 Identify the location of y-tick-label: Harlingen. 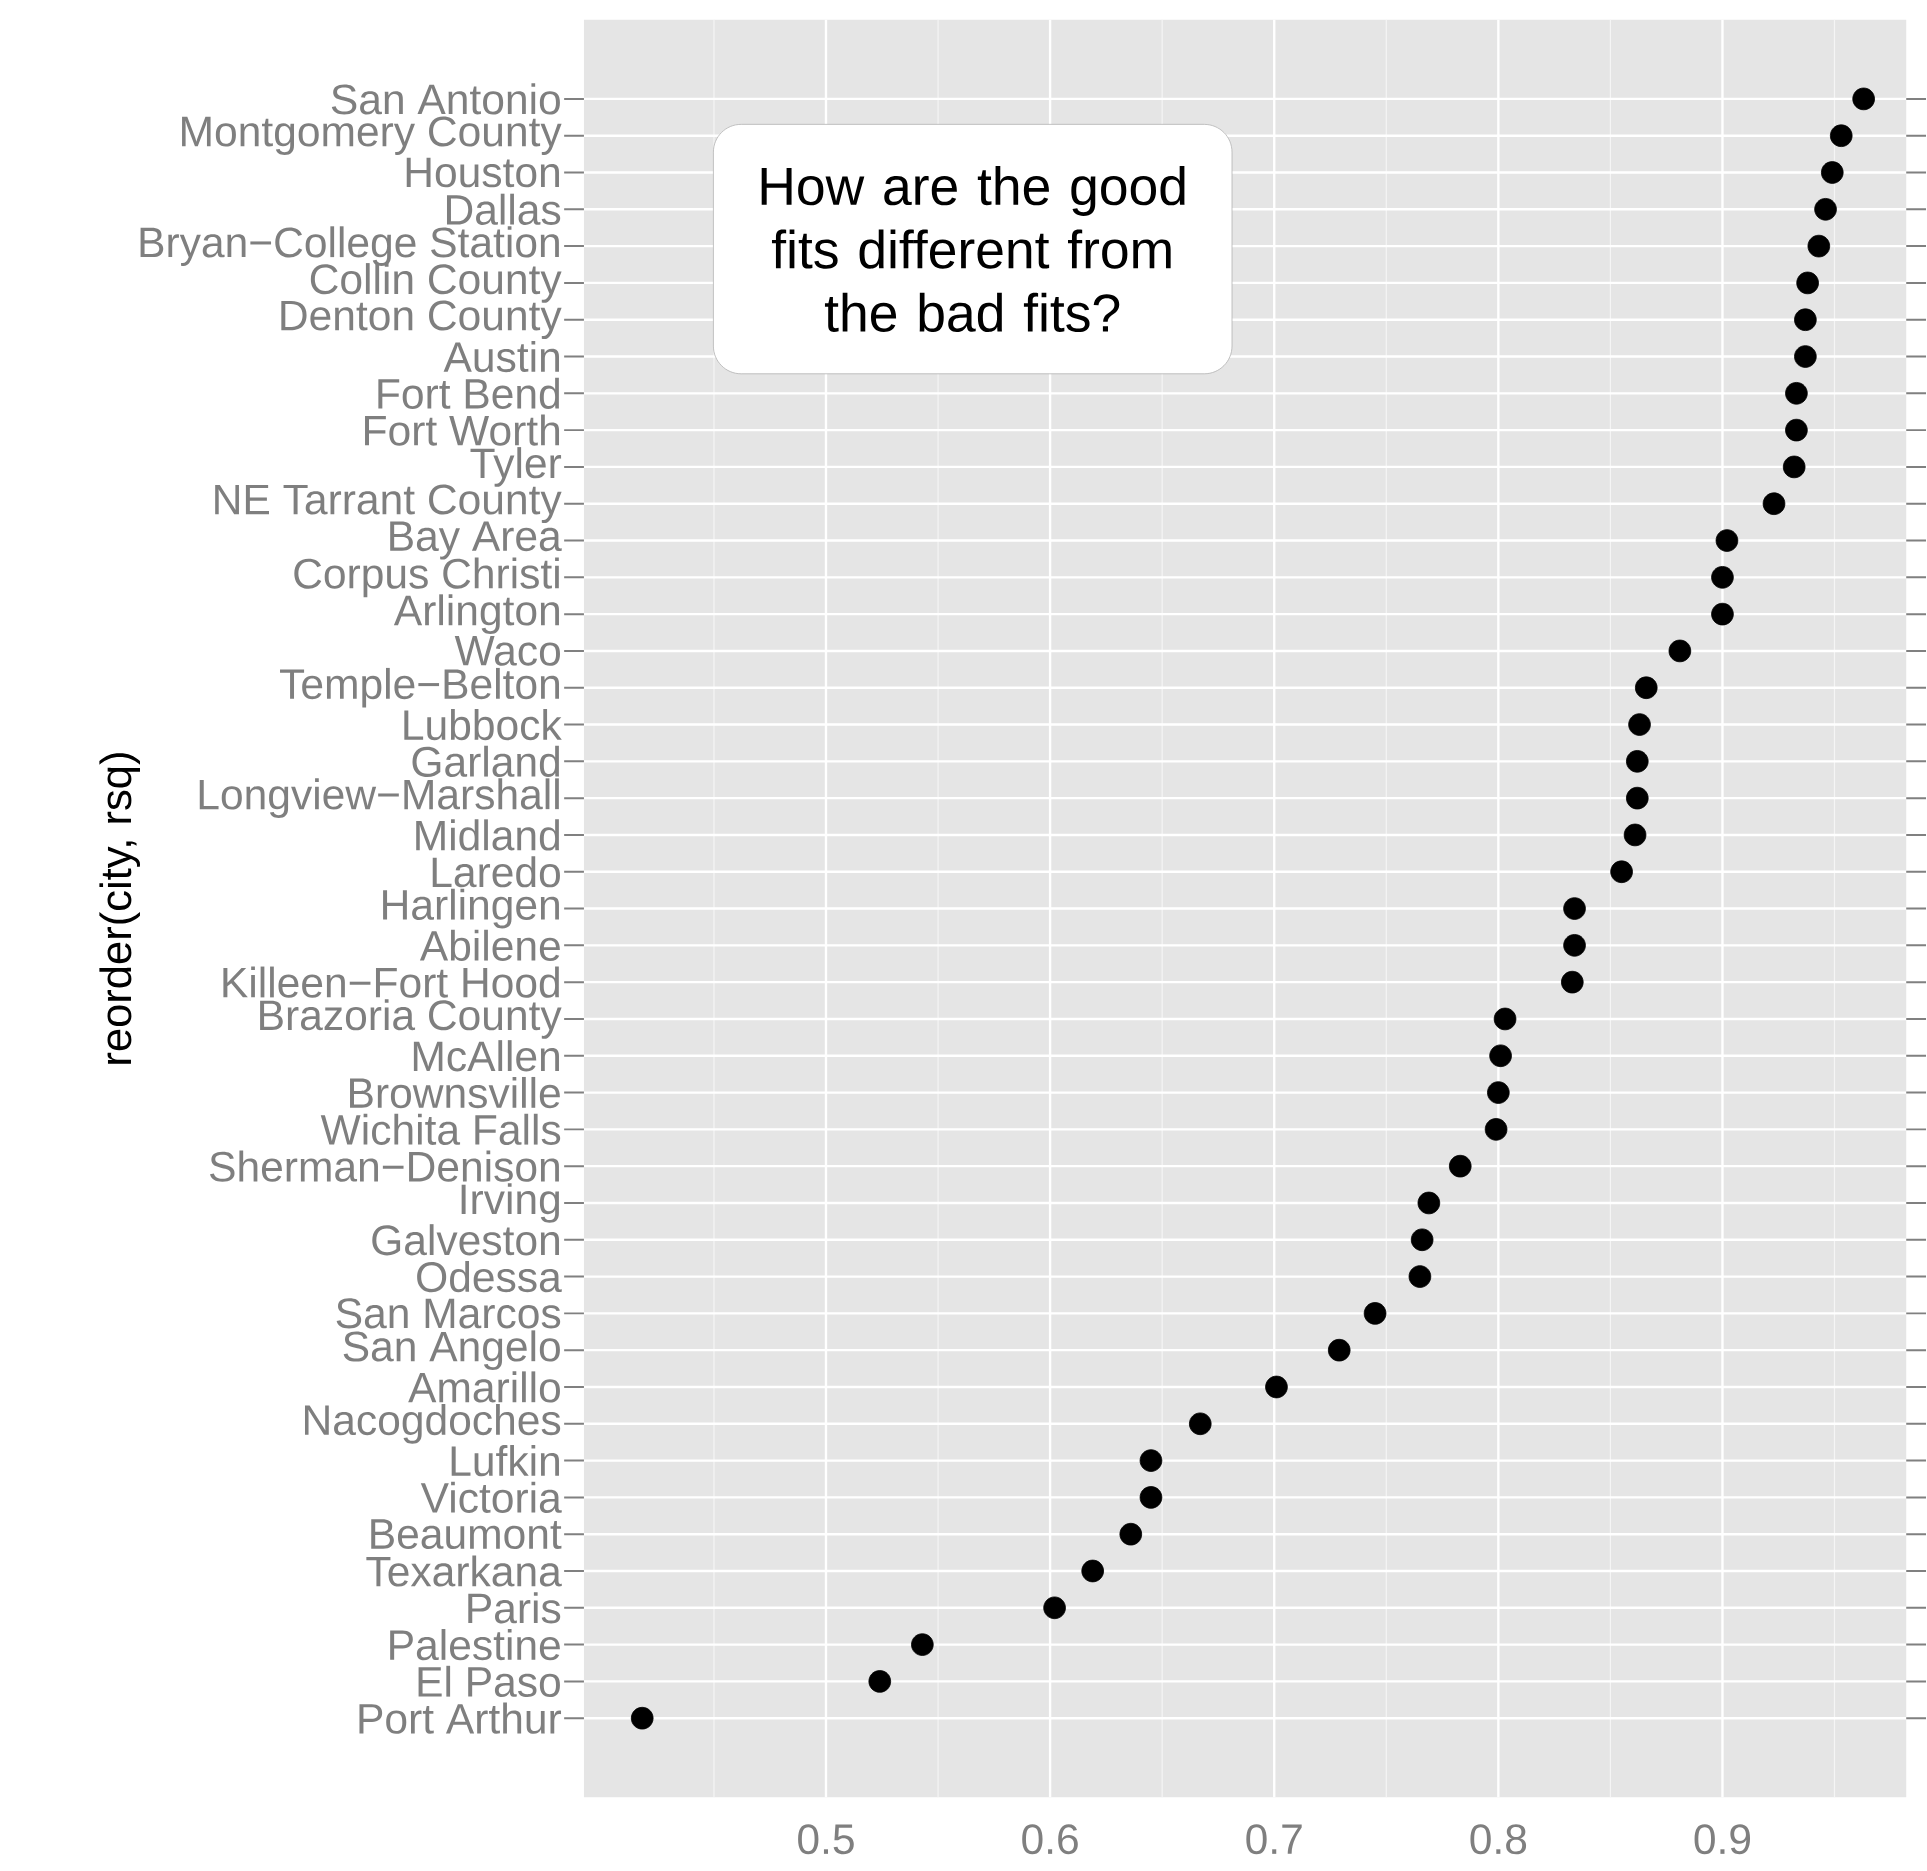
(471, 908).